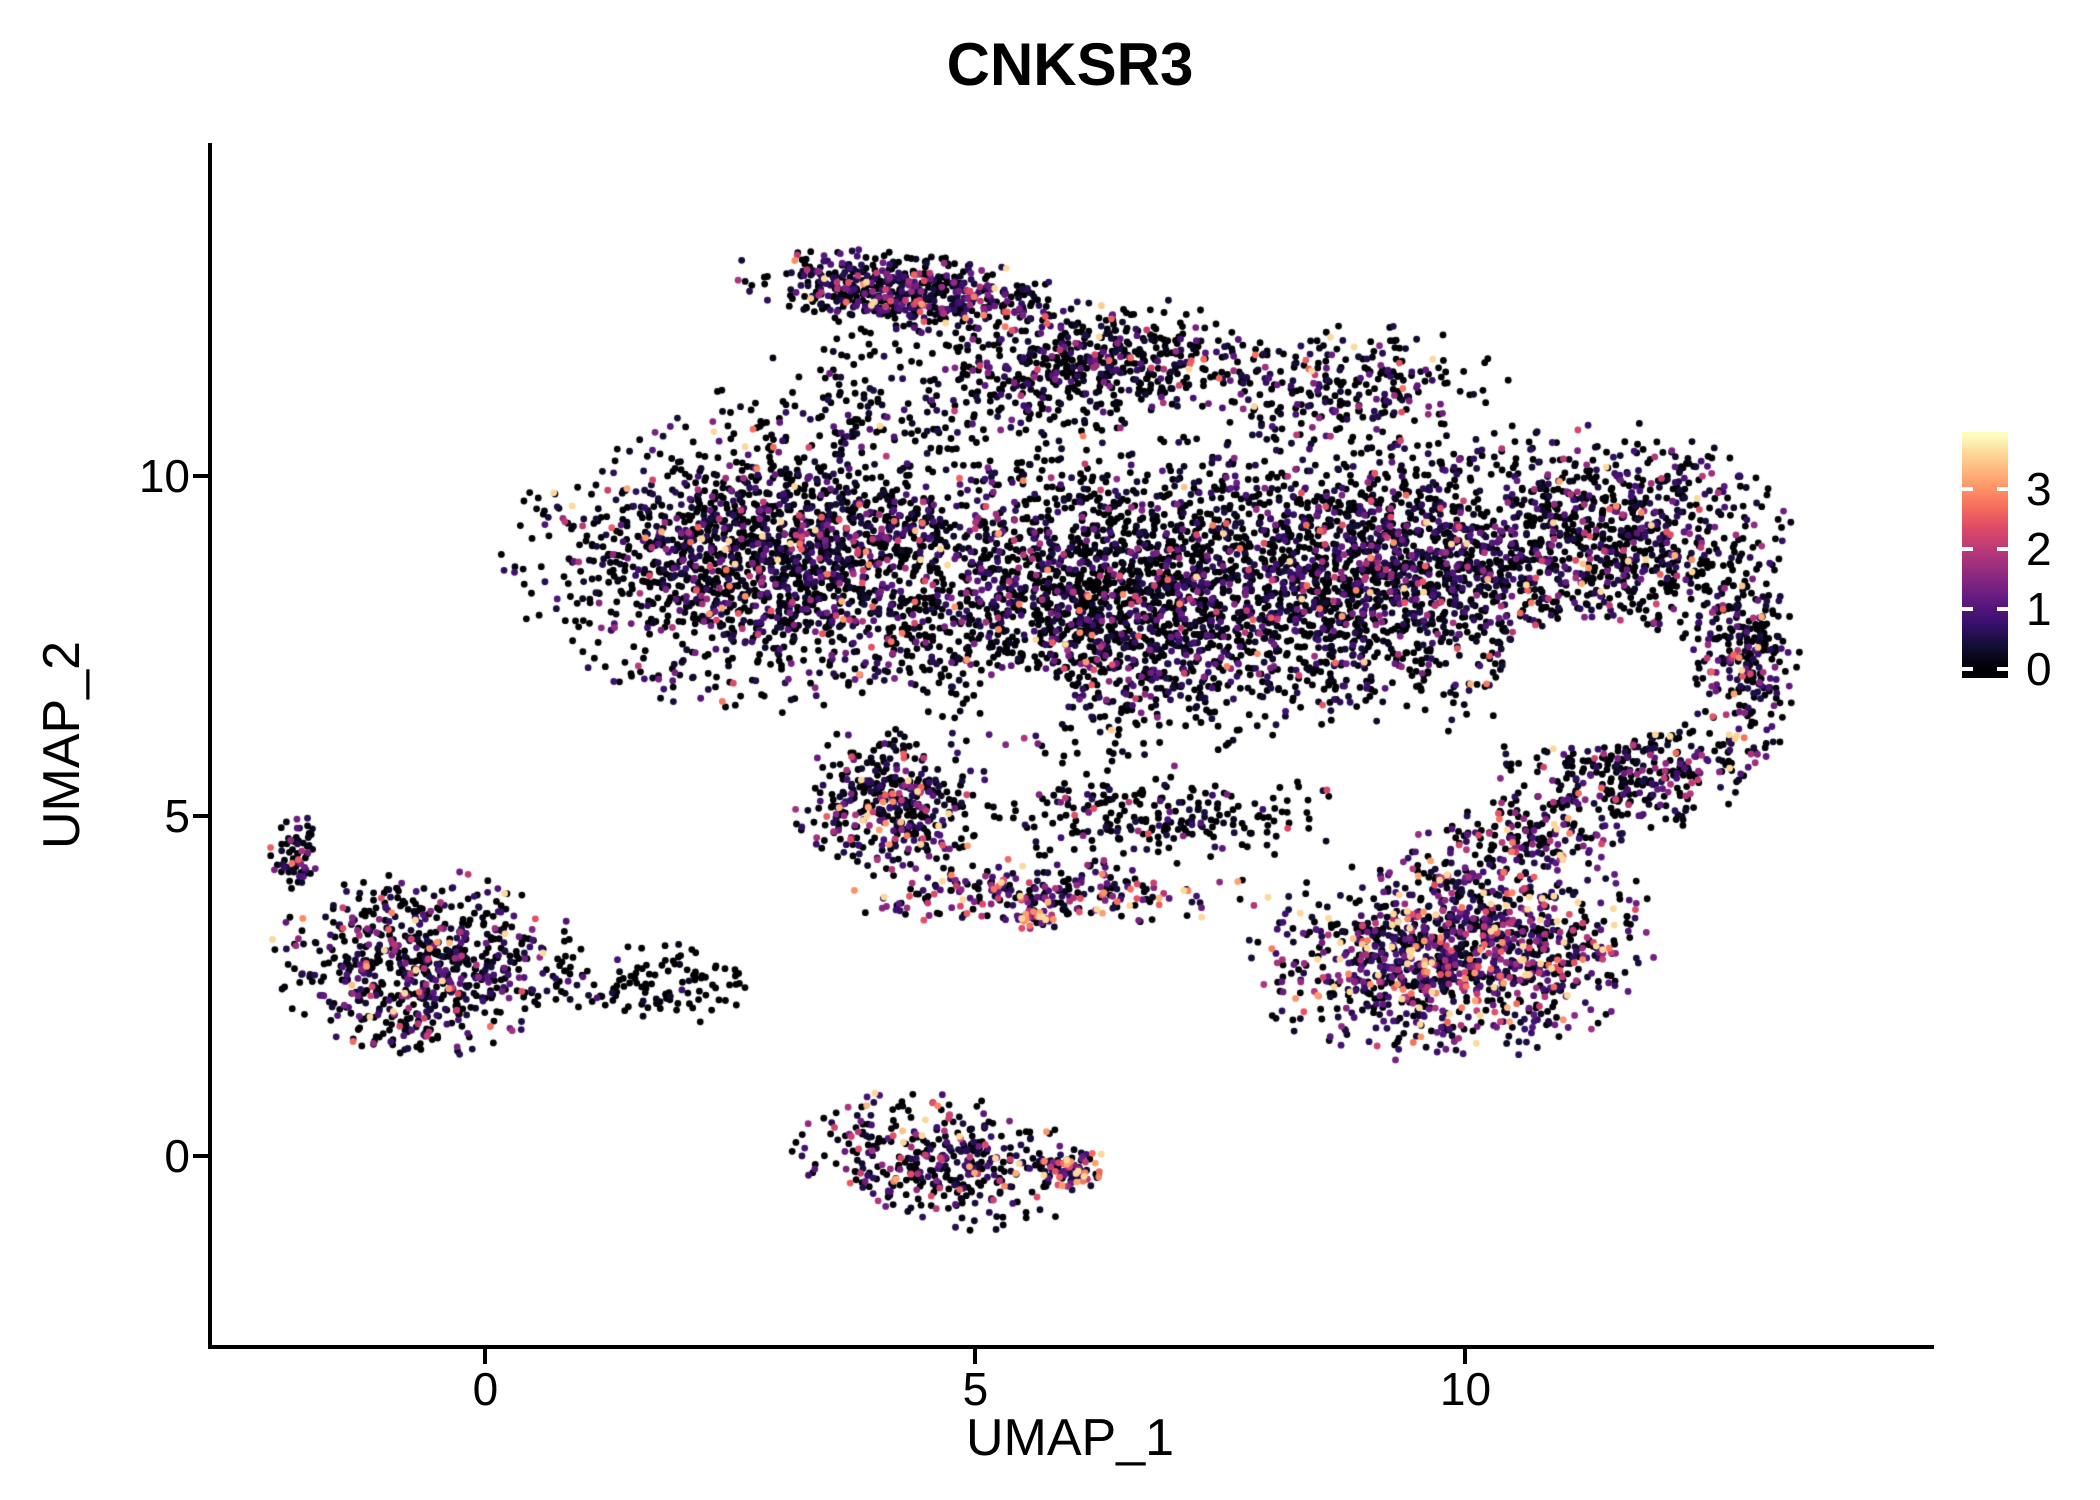 Image resolution: width=2100 pixels, height=1500 pixels. I want to click on colorbar, so click(1985, 555).